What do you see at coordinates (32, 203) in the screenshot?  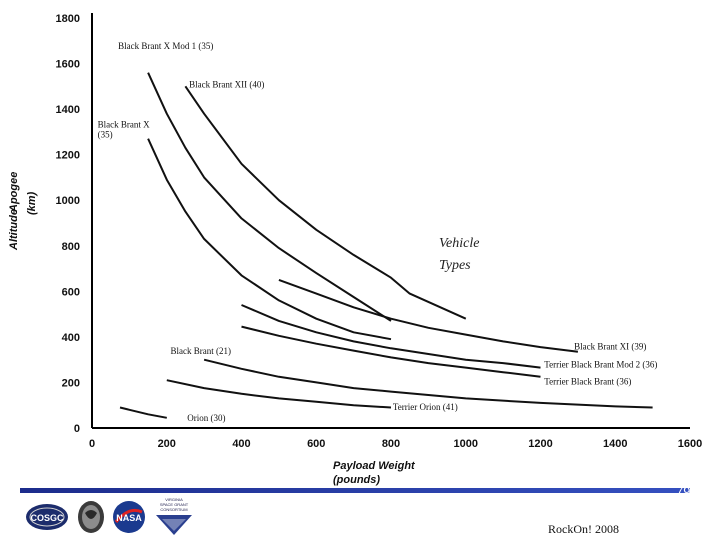 I see `y-axis-title-line-3: (km)` at bounding box center [32, 203].